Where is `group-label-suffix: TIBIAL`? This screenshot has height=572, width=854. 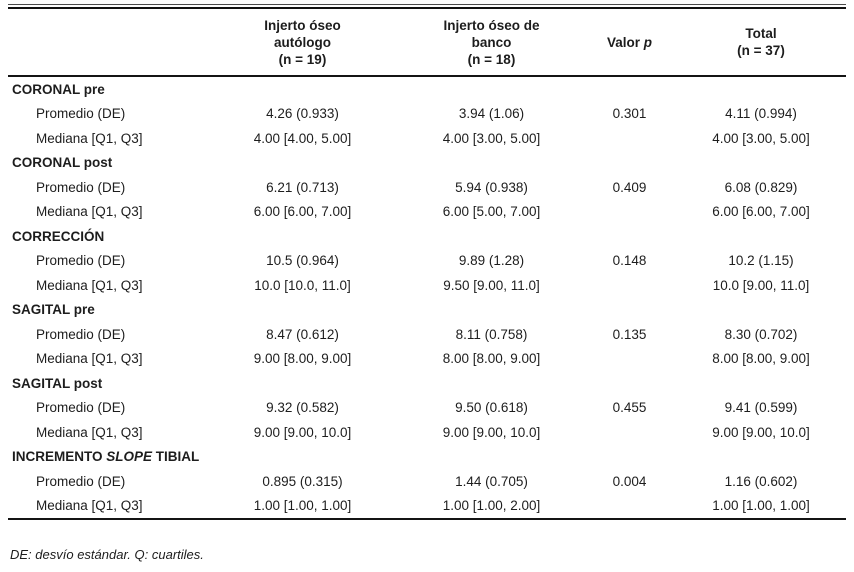 group-label-suffix: TIBIAL is located at coordinates (176, 457).